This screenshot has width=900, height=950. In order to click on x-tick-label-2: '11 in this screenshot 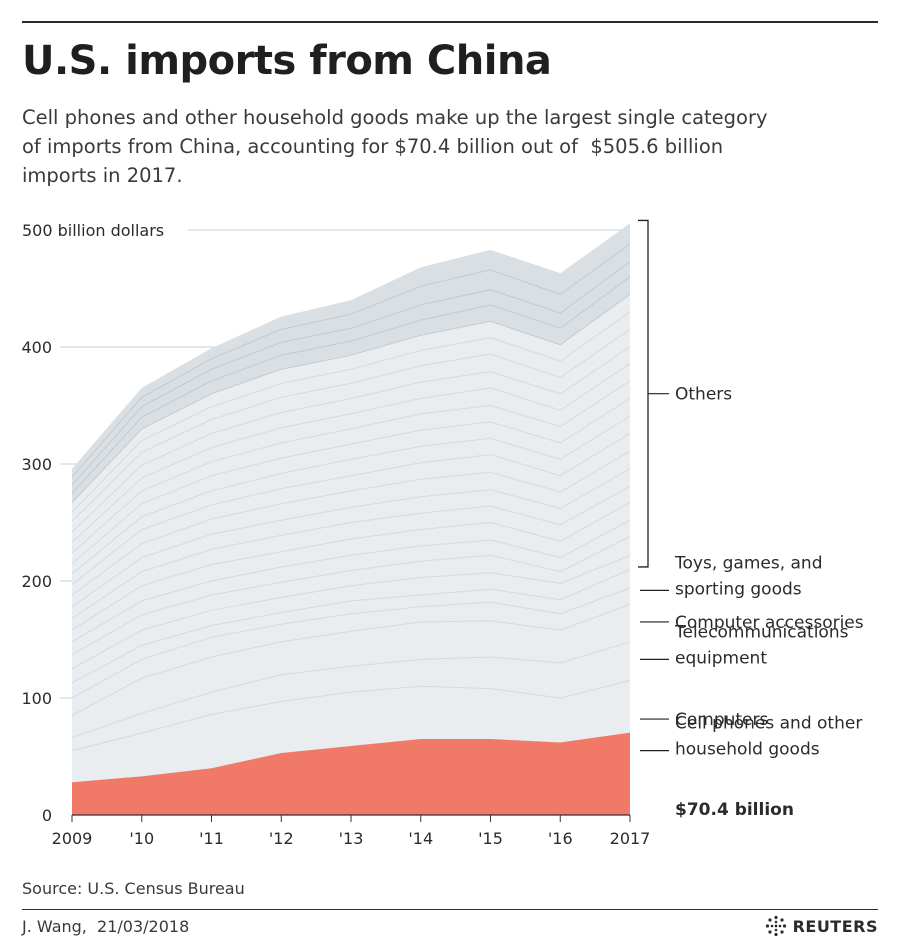, I will do `click(211, 838)`.